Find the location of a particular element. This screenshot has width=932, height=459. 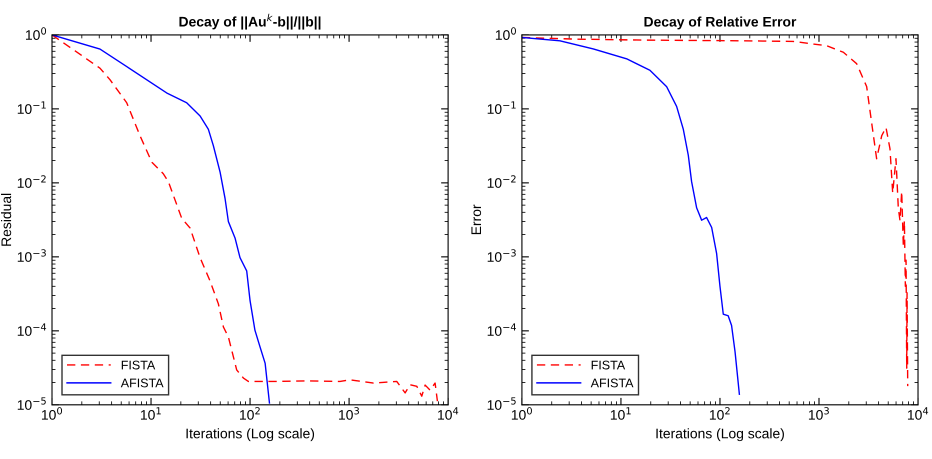

chart-title: Decay of ||Au$^{k}$-b||/||b|| is located at coordinates (249, 22).